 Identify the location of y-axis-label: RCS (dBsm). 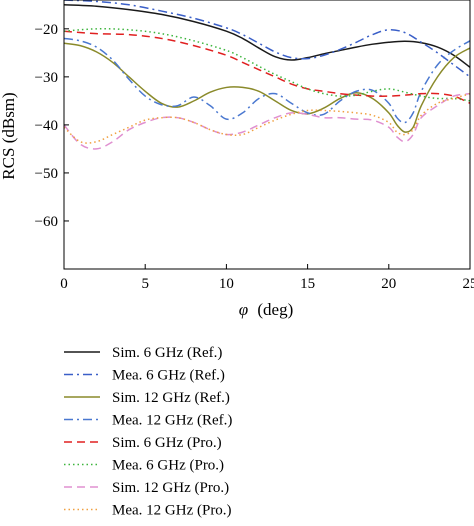
(9, 135).